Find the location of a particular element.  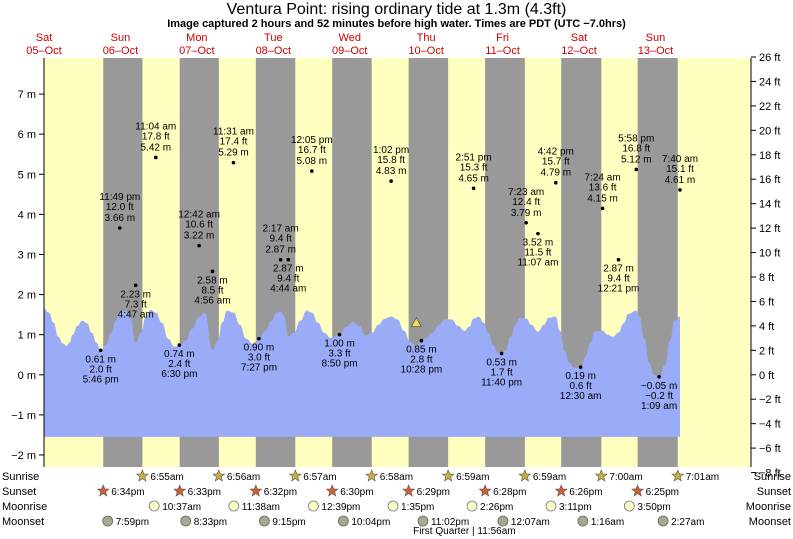

tide-time-label: 12:42 am is located at coordinates (199, 215).